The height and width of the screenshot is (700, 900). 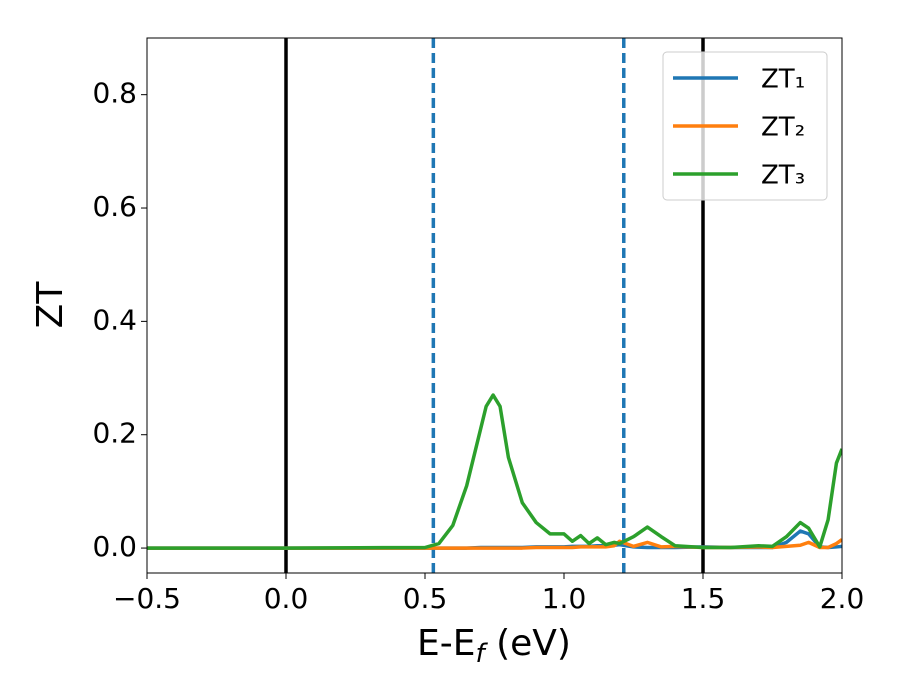 I want to click on x-tick-label: 0.5, so click(x=425, y=598).